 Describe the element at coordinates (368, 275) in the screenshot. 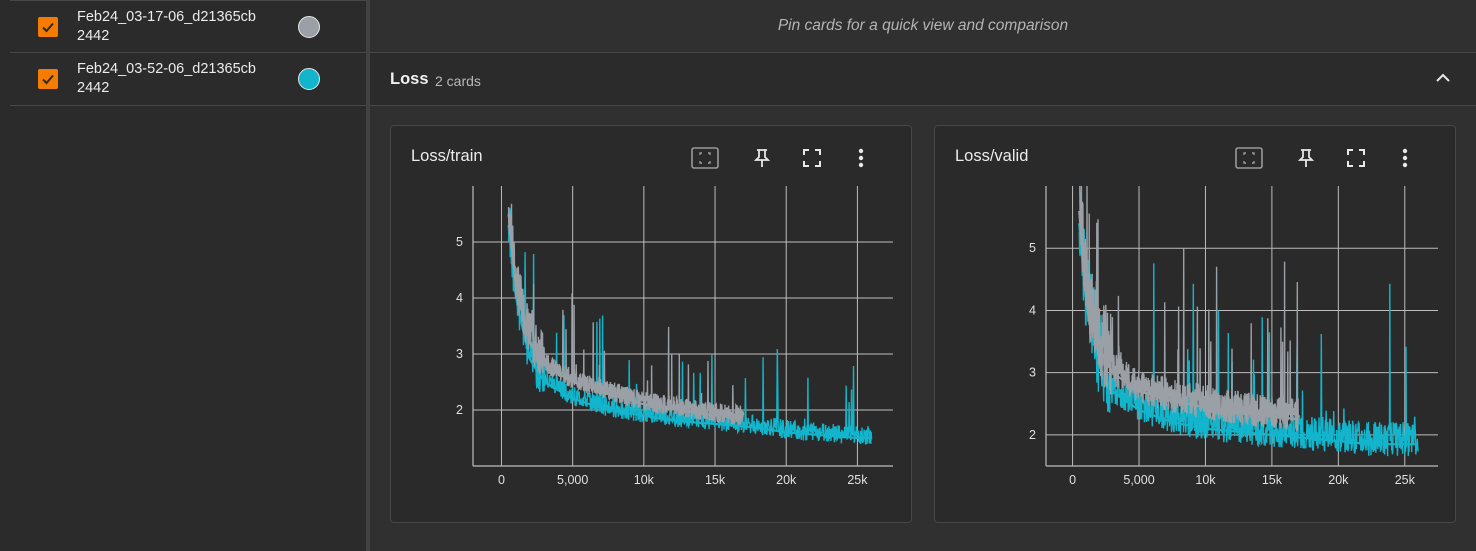

I see `sidebar-resize-handle` at that location.